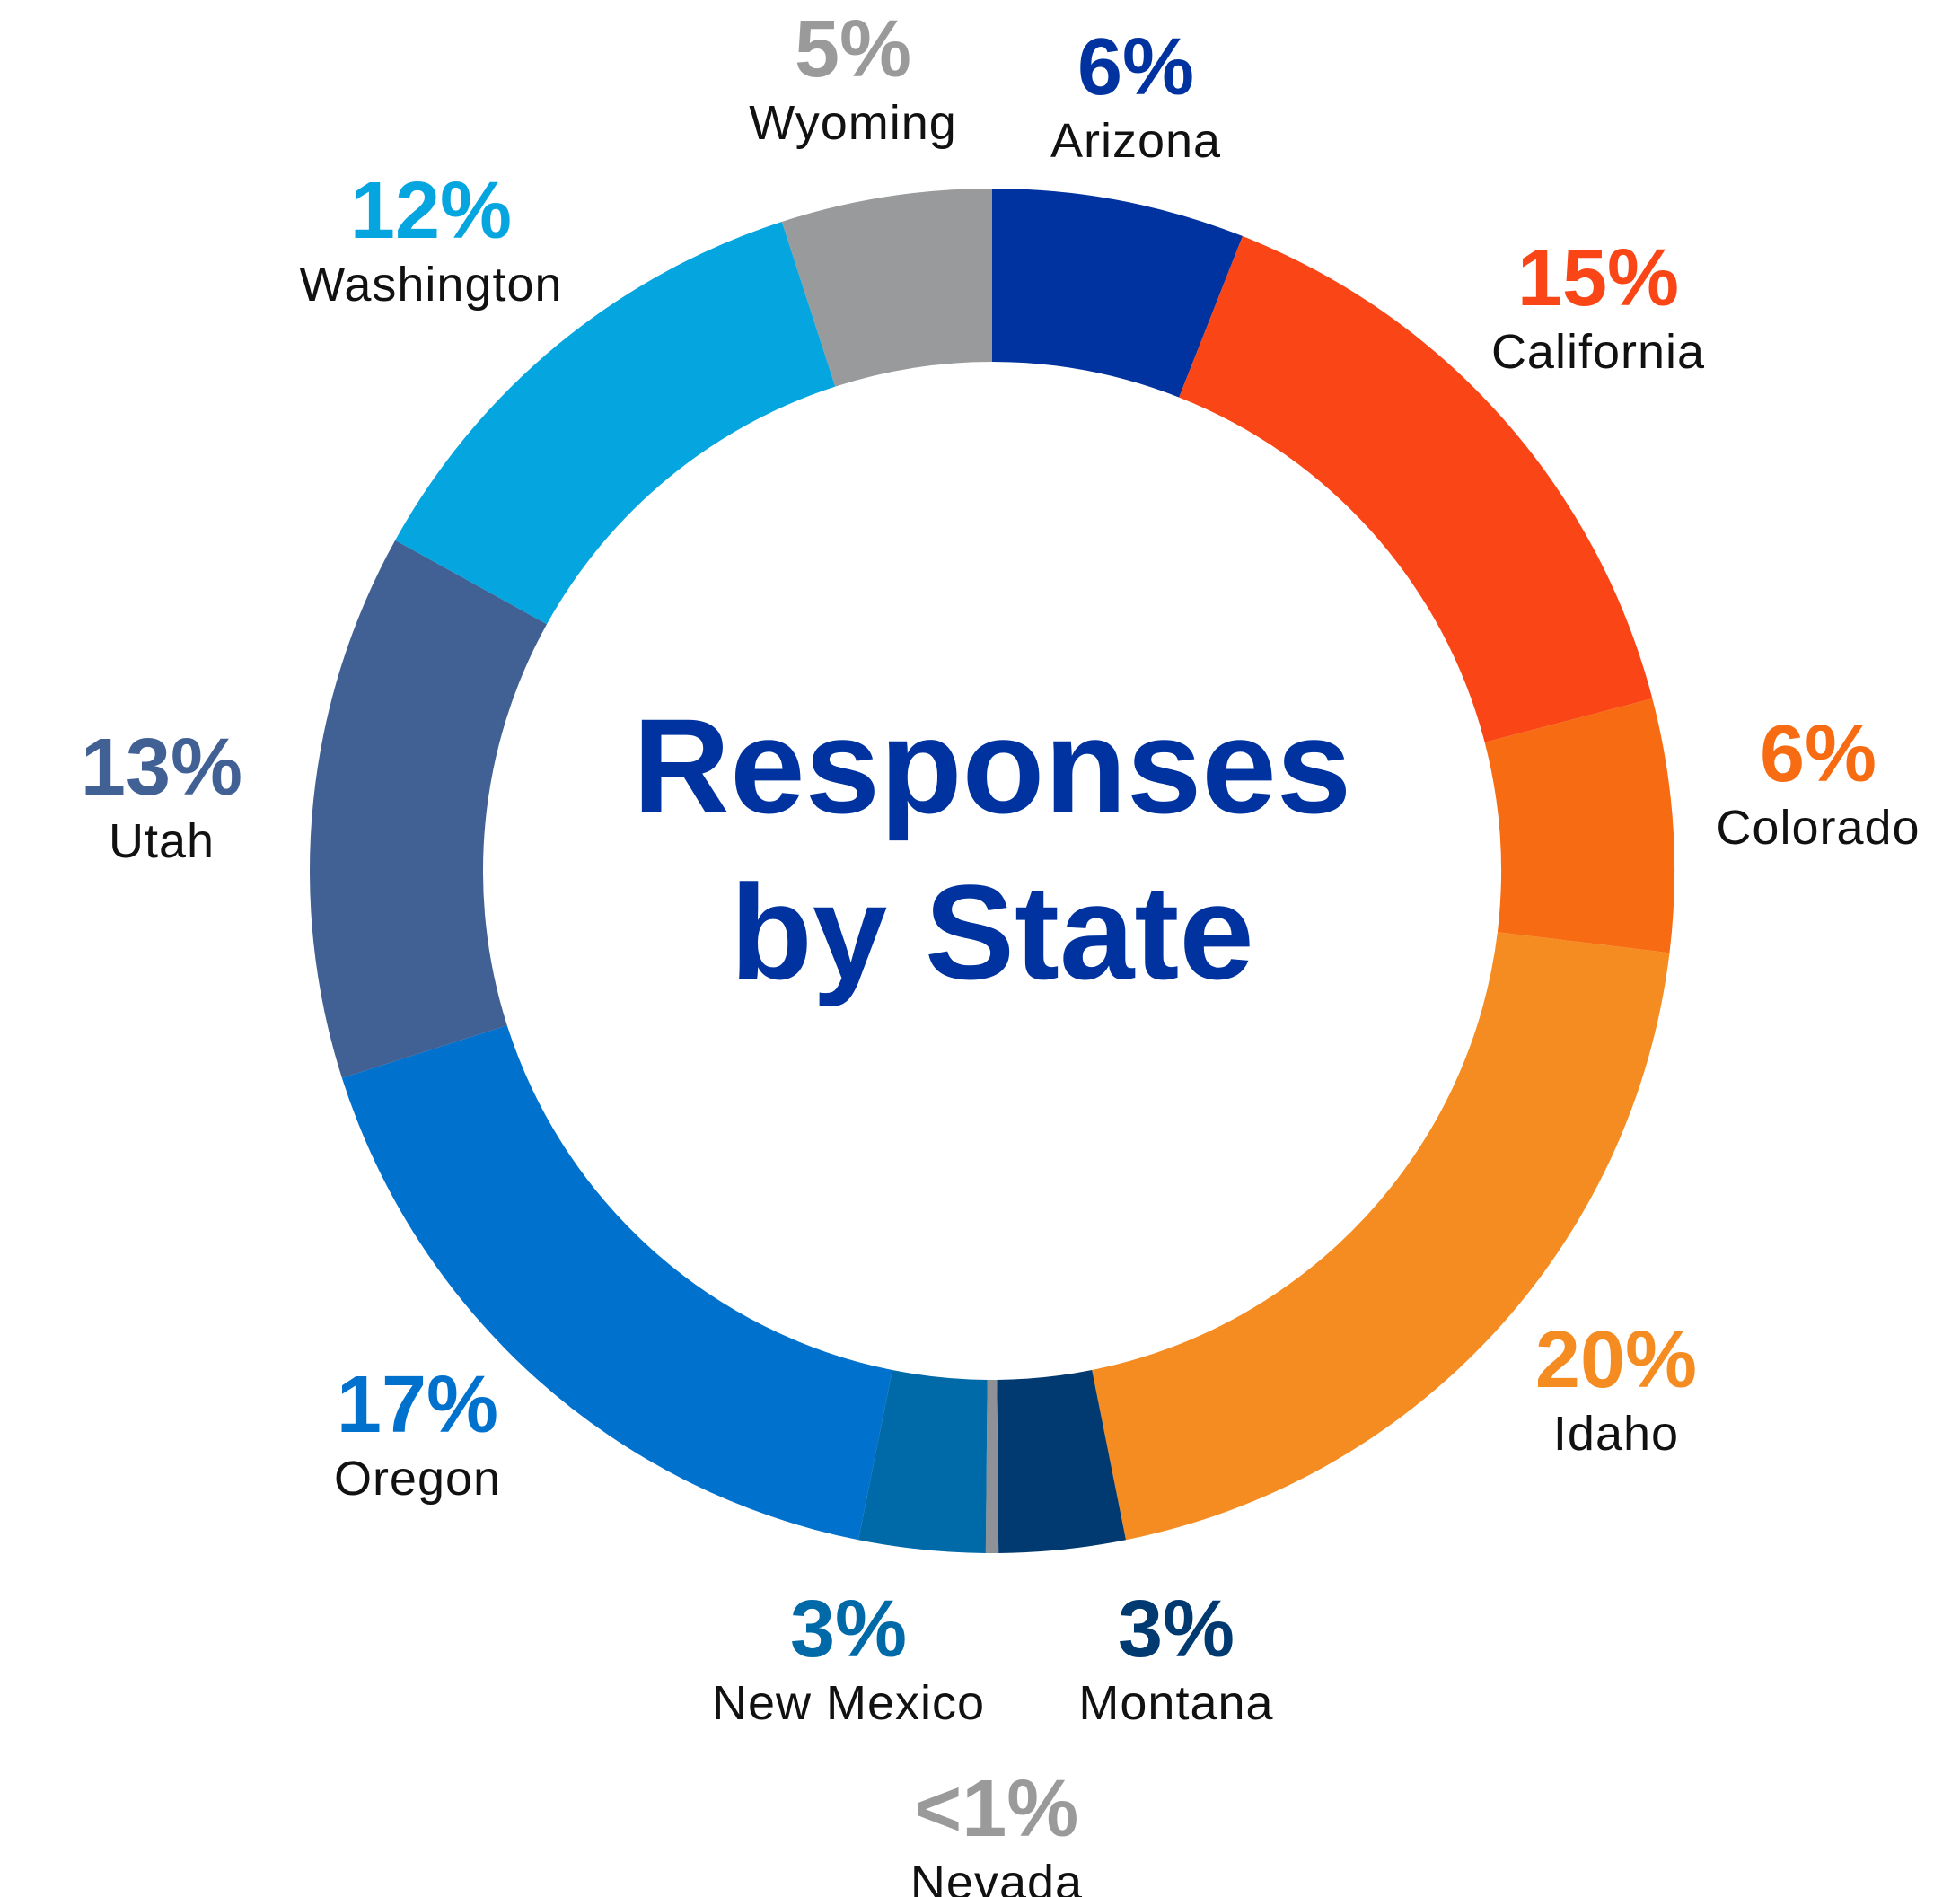 This screenshot has height=1897, width=1960. Describe the element at coordinates (1598, 352) in the screenshot. I see `state-label-california: California` at that location.